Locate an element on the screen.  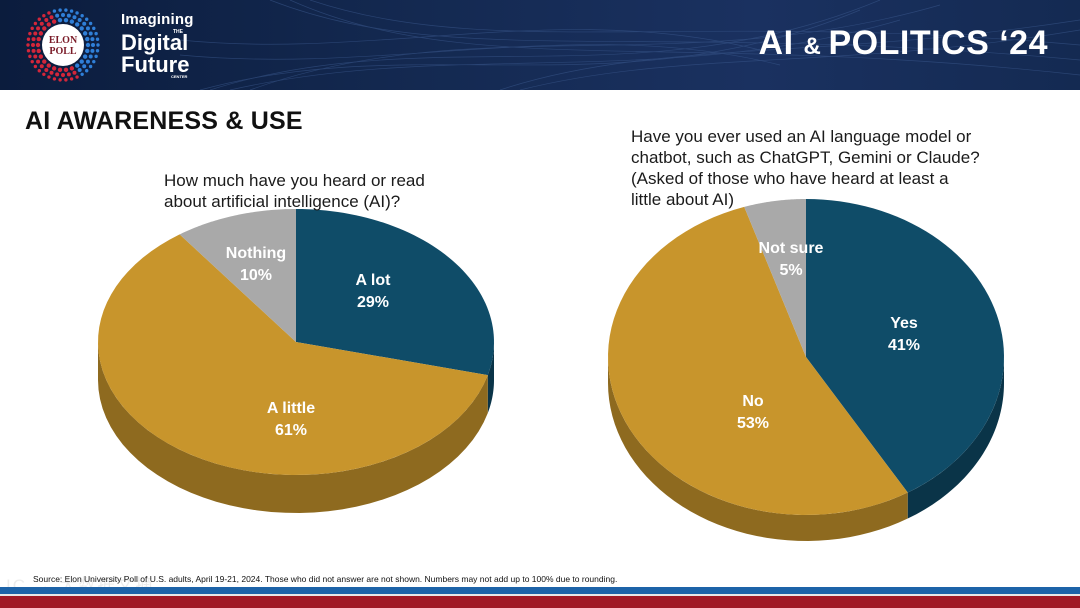
header-decorative-lines is located at coordinates (629, 45).